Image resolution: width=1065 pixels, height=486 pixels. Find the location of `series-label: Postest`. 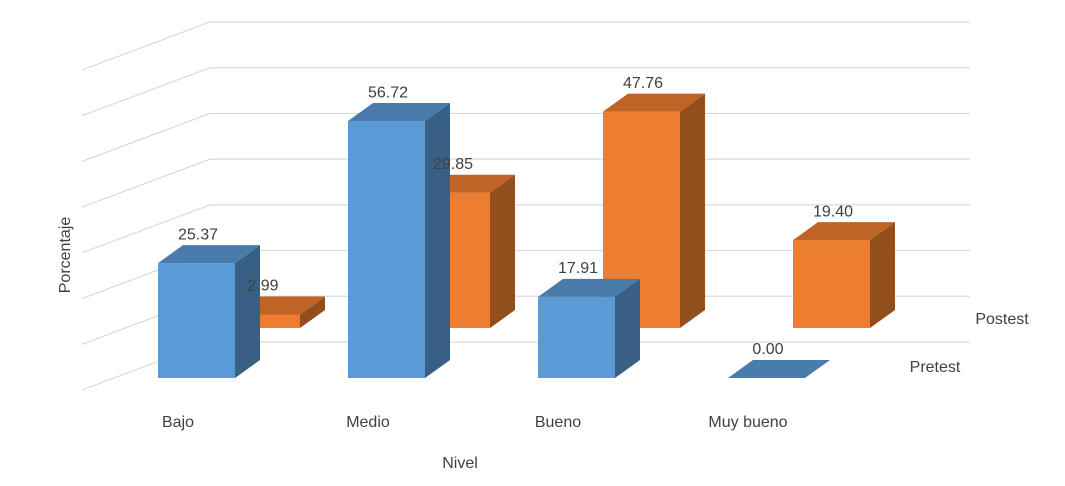

series-label: Postest is located at coordinates (1002, 319).